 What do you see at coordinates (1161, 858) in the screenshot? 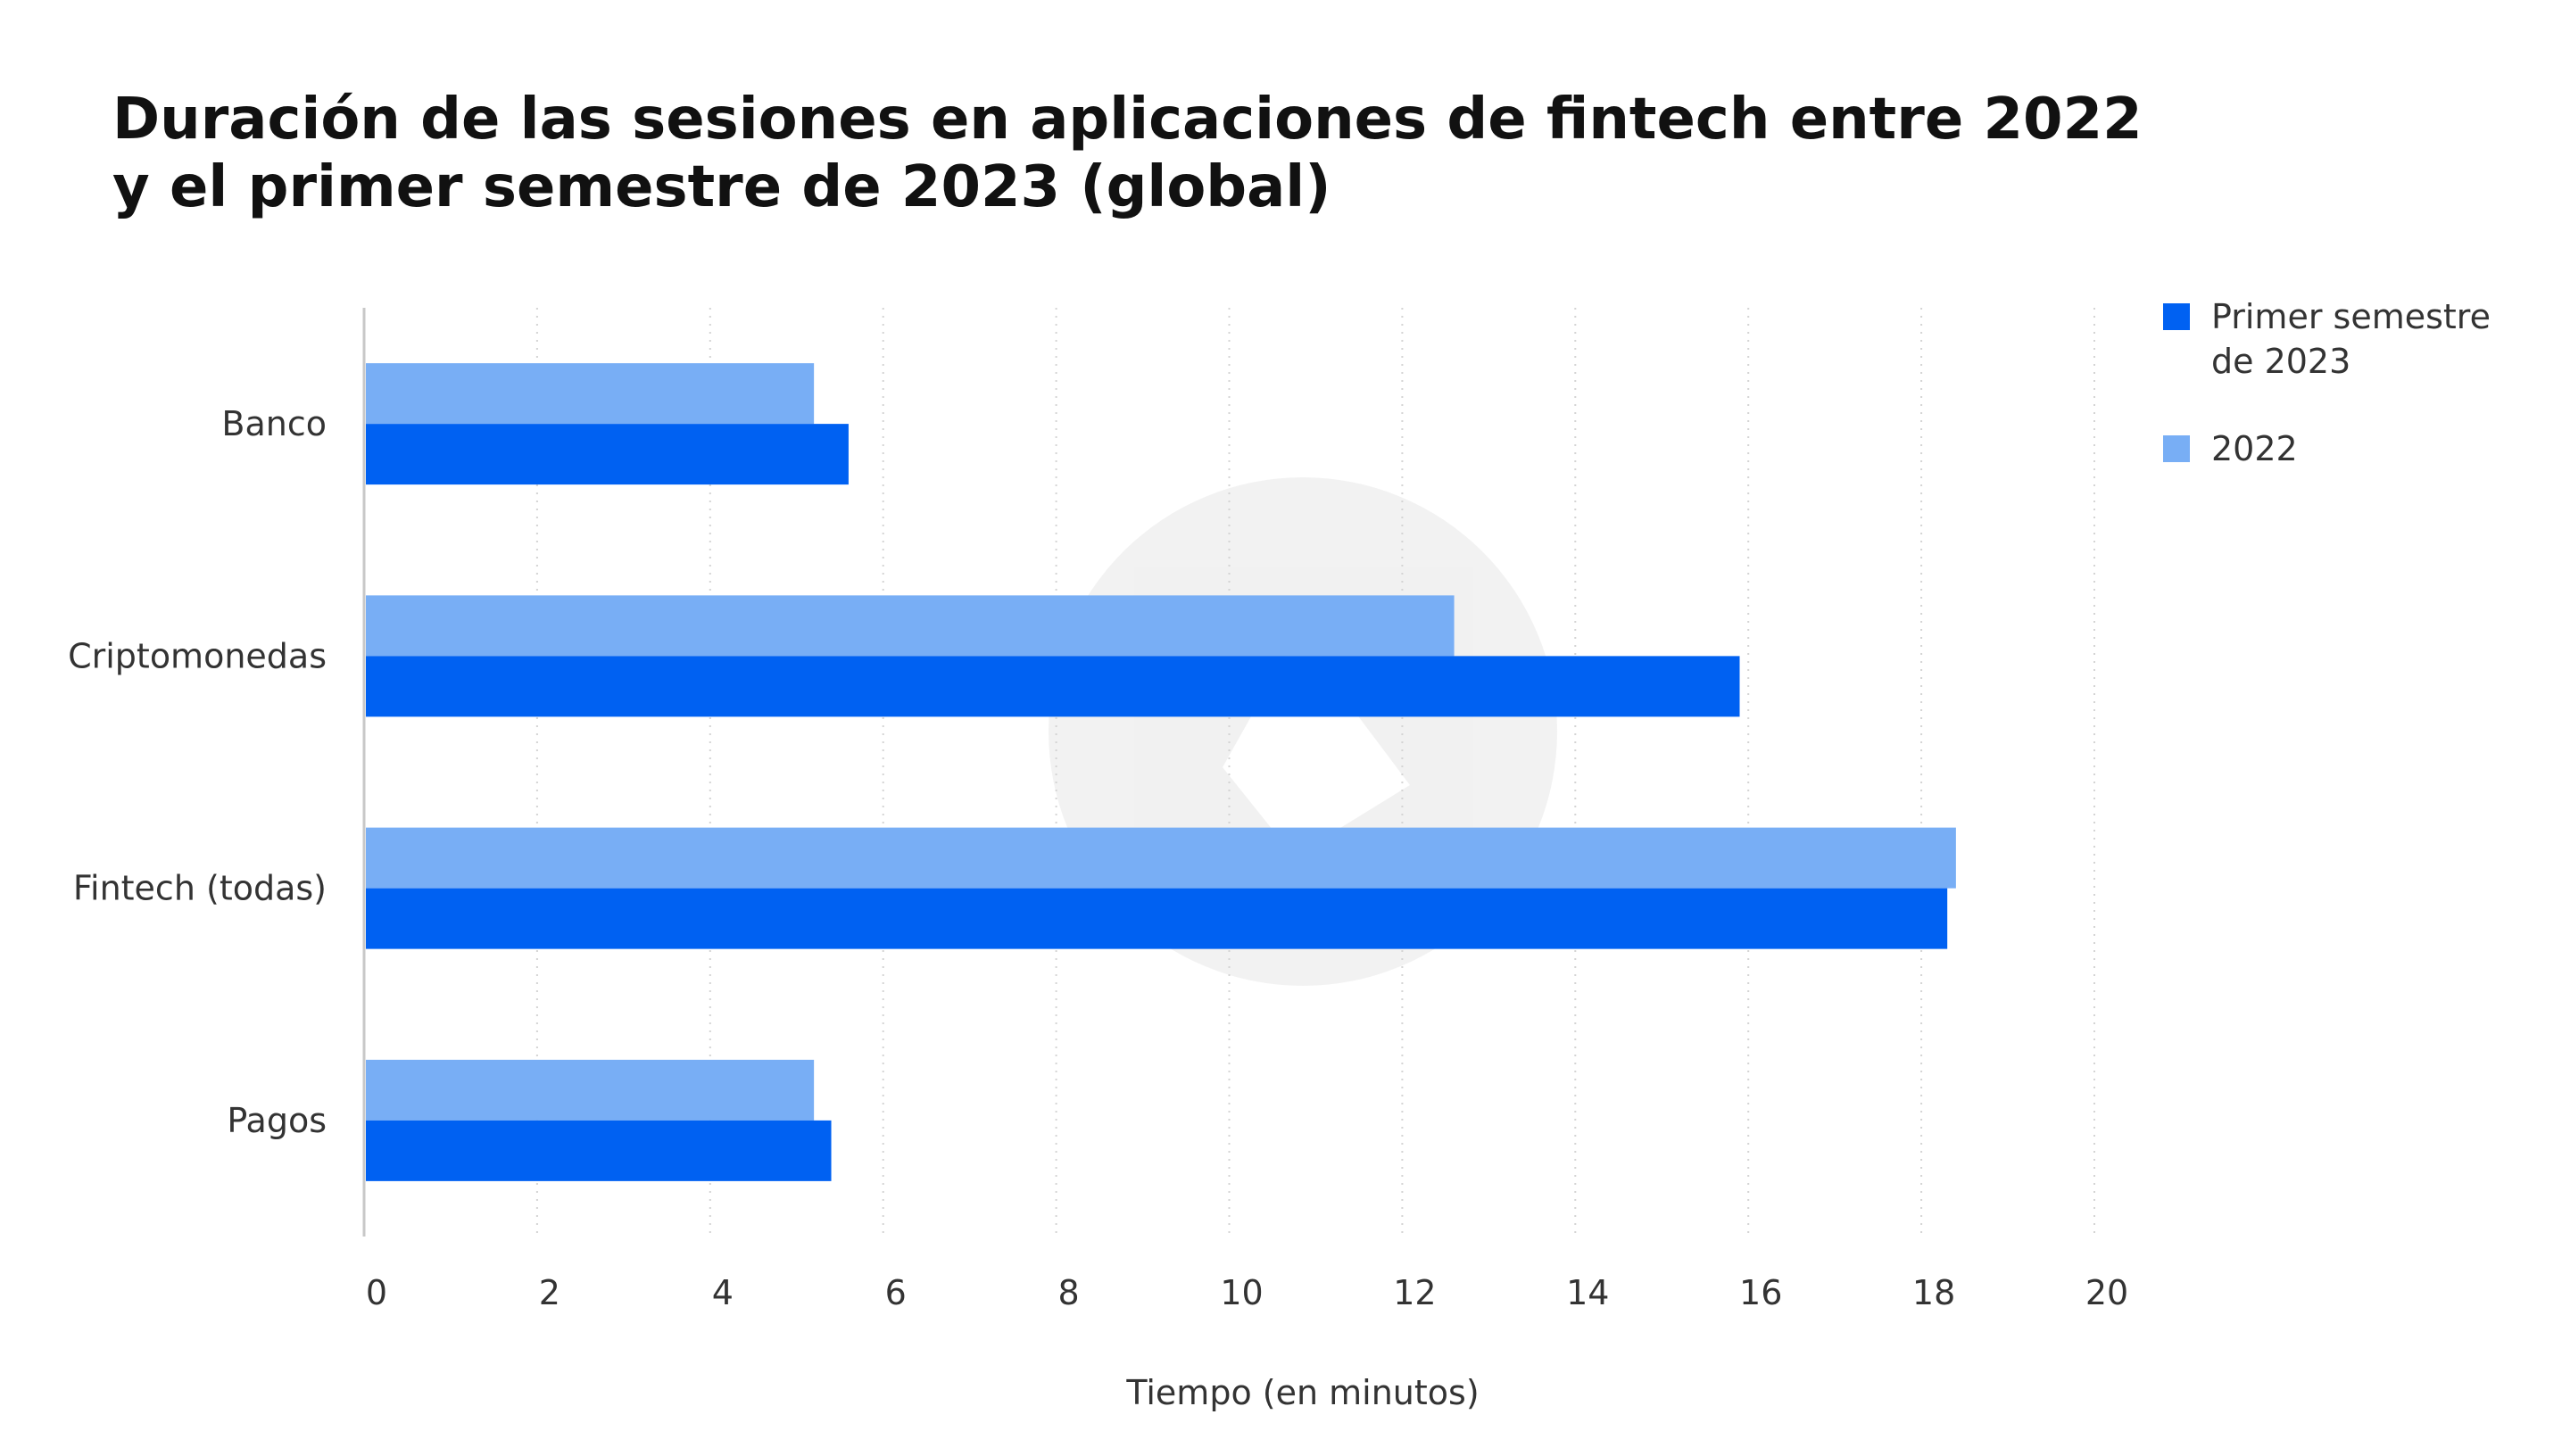
I see `bar-fintech-todas-2022` at bounding box center [1161, 858].